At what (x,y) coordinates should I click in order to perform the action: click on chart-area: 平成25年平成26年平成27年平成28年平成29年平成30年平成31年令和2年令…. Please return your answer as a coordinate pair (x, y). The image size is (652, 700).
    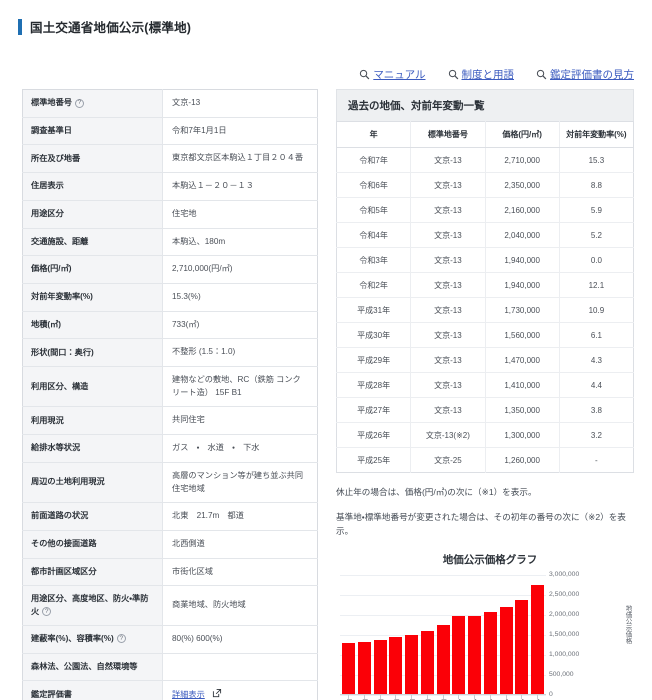
    Looking at the image, I should click on (485, 635).